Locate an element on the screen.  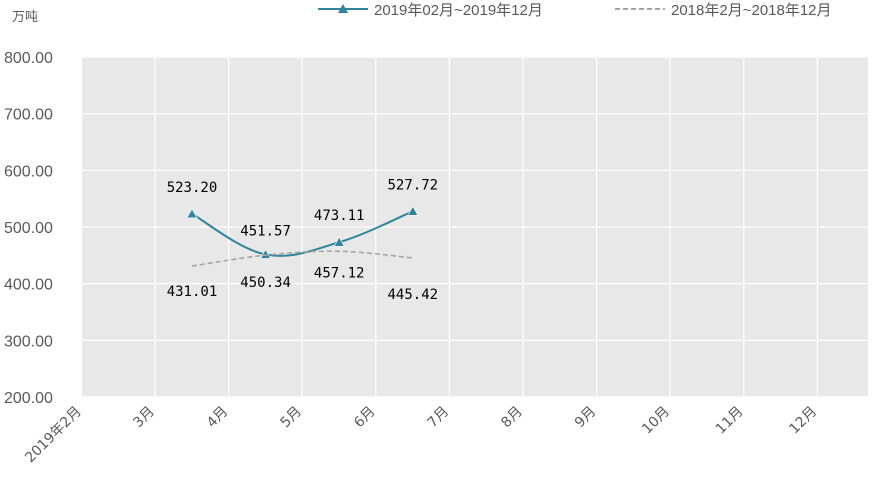
x-tick-label: 2019年2月 is located at coordinates (53, 435).